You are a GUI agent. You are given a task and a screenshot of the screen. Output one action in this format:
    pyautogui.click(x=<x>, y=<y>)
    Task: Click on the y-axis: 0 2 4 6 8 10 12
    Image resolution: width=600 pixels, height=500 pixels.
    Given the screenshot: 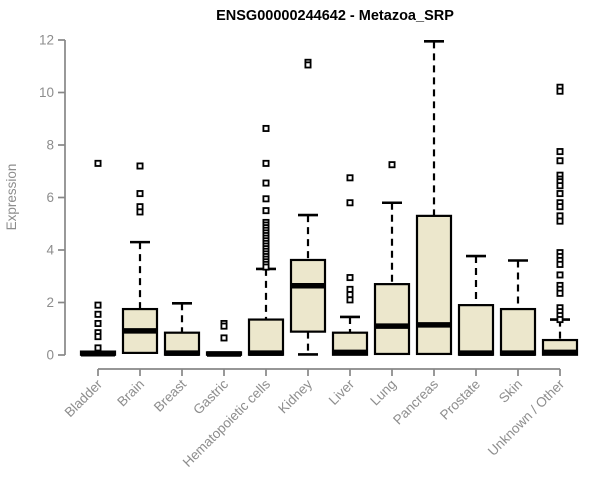 What is the action you would take?
    pyautogui.click(x=52, y=198)
    